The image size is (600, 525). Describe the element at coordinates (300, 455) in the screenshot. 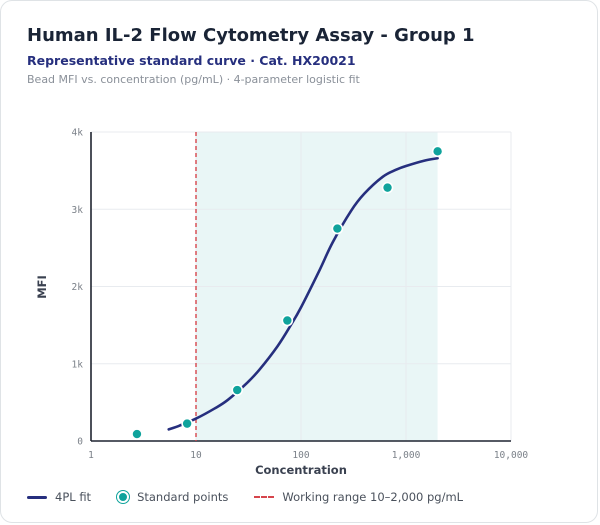

I see `x-tick-label: 100` at that location.